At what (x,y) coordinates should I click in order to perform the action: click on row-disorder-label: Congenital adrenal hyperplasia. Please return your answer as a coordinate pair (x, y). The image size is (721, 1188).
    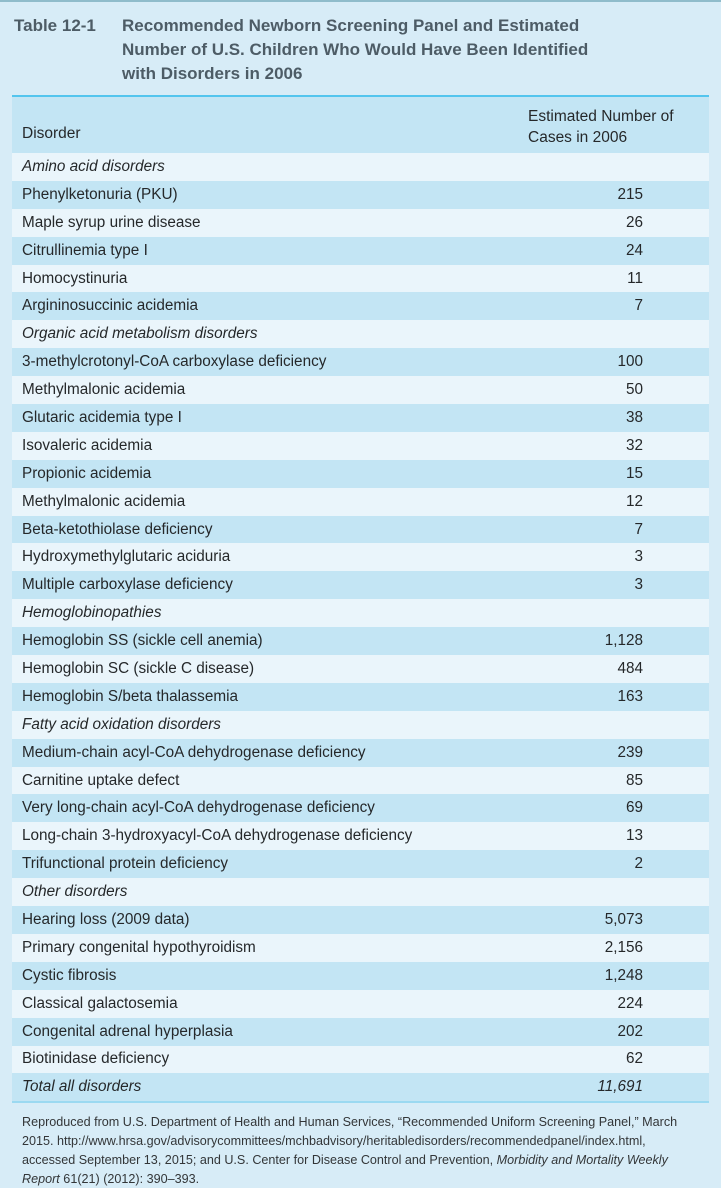
    Looking at the image, I should click on (127, 1031).